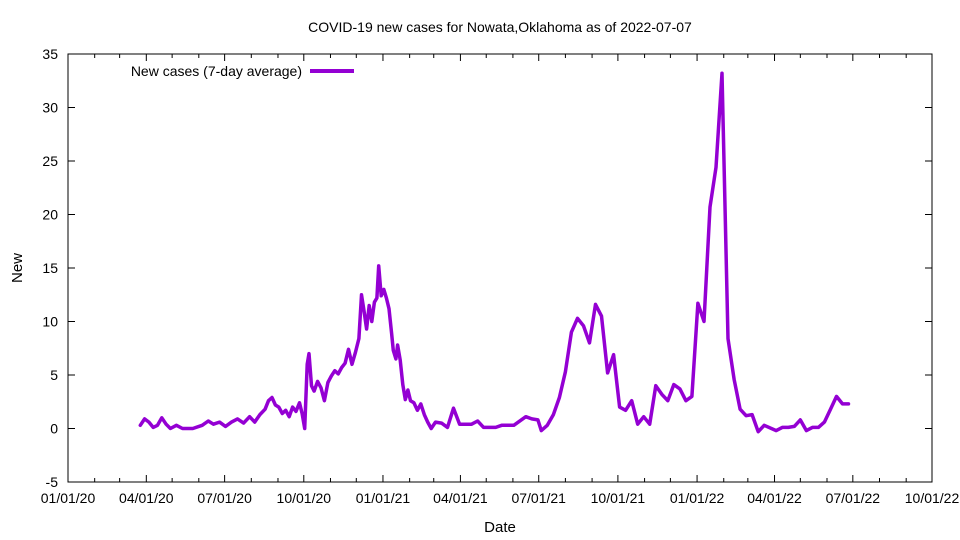  Describe the element at coordinates (50, 108) in the screenshot. I see `y-tick-label: 30` at that location.